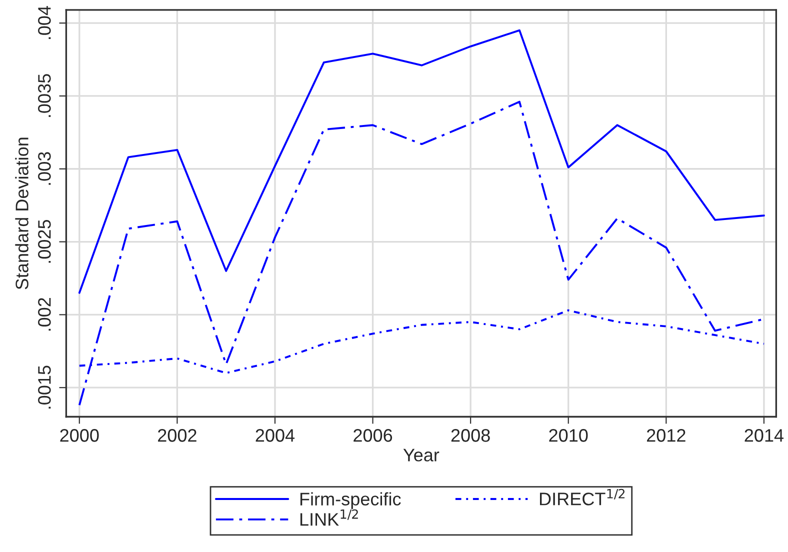 This screenshot has height=552, width=788. Describe the element at coordinates (44, 241) in the screenshot. I see `y-tick-label: .0025` at that location.